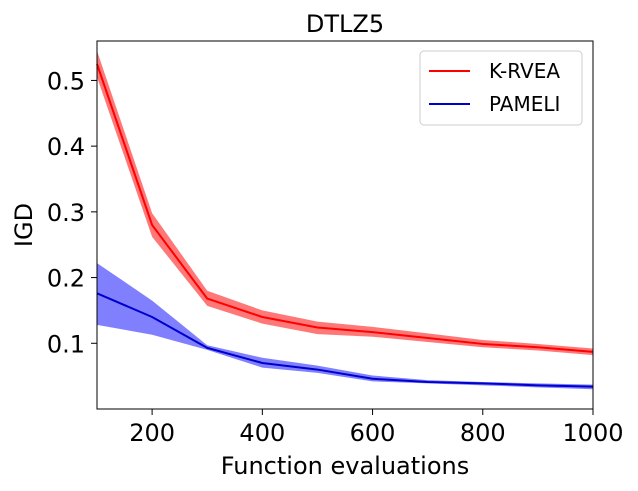 This screenshot has height=491, width=638. What do you see at coordinates (524, 71) in the screenshot?
I see `legend-label-k-rvea: K-RVEA` at bounding box center [524, 71].